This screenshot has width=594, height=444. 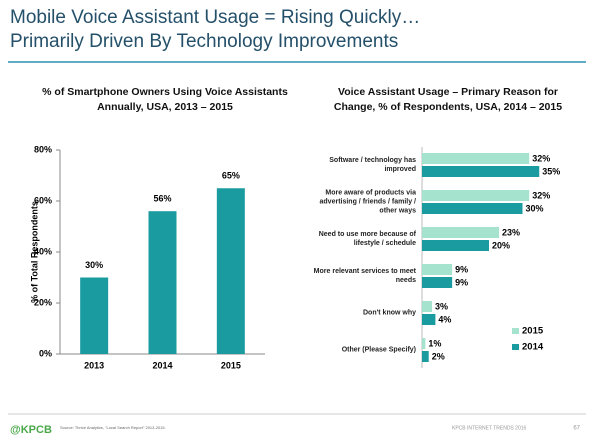 I want to click on y-tick-label: 40%, so click(x=43, y=251).